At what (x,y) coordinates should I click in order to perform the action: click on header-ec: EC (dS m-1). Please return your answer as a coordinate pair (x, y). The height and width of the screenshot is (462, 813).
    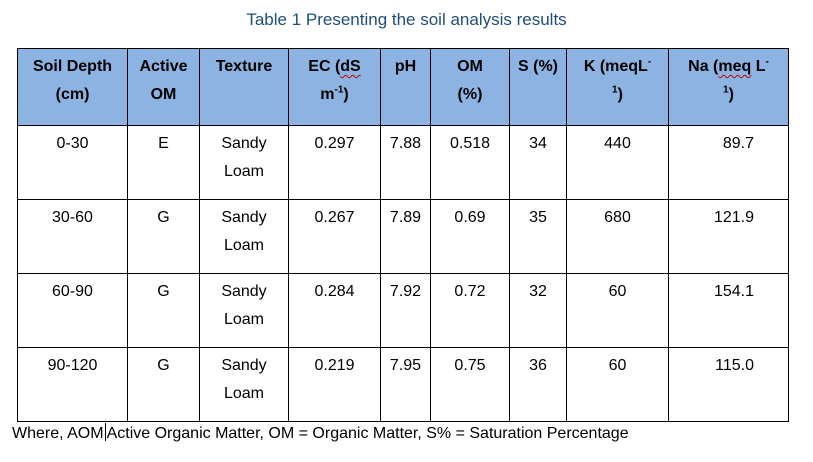
    Looking at the image, I should click on (334, 87).